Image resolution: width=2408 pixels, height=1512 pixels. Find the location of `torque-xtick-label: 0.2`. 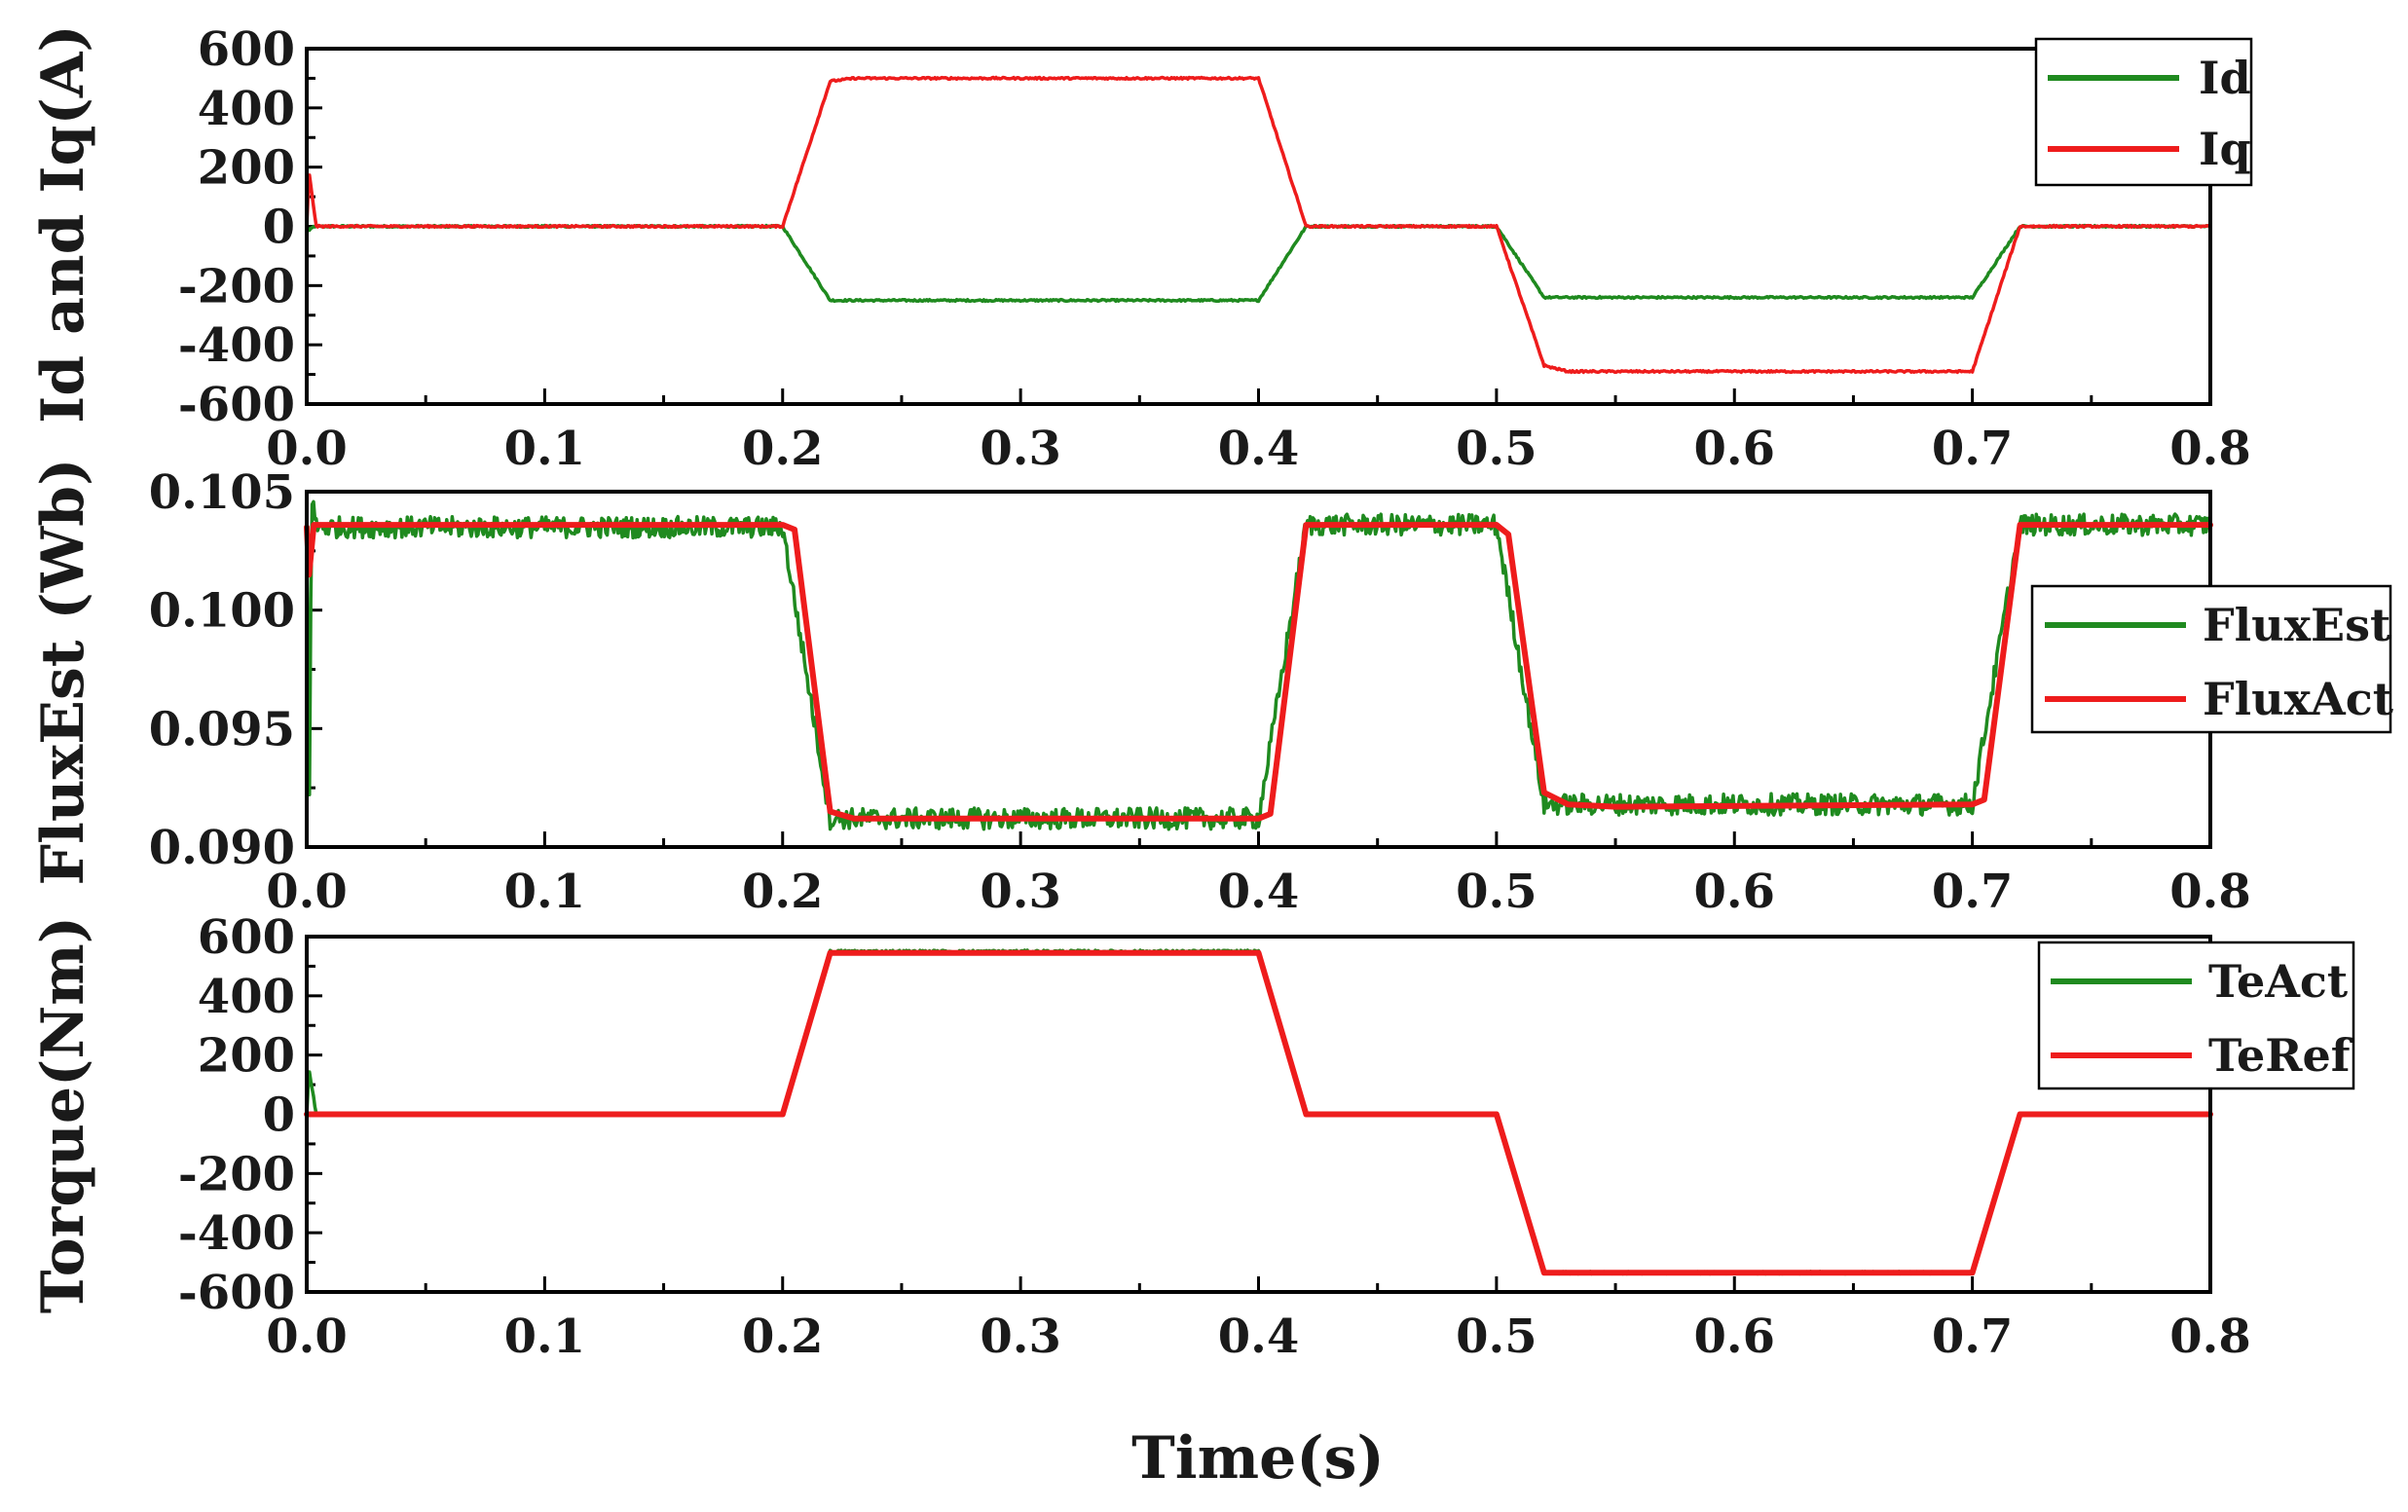

torque-xtick-label: 0.2 is located at coordinates (783, 1336).